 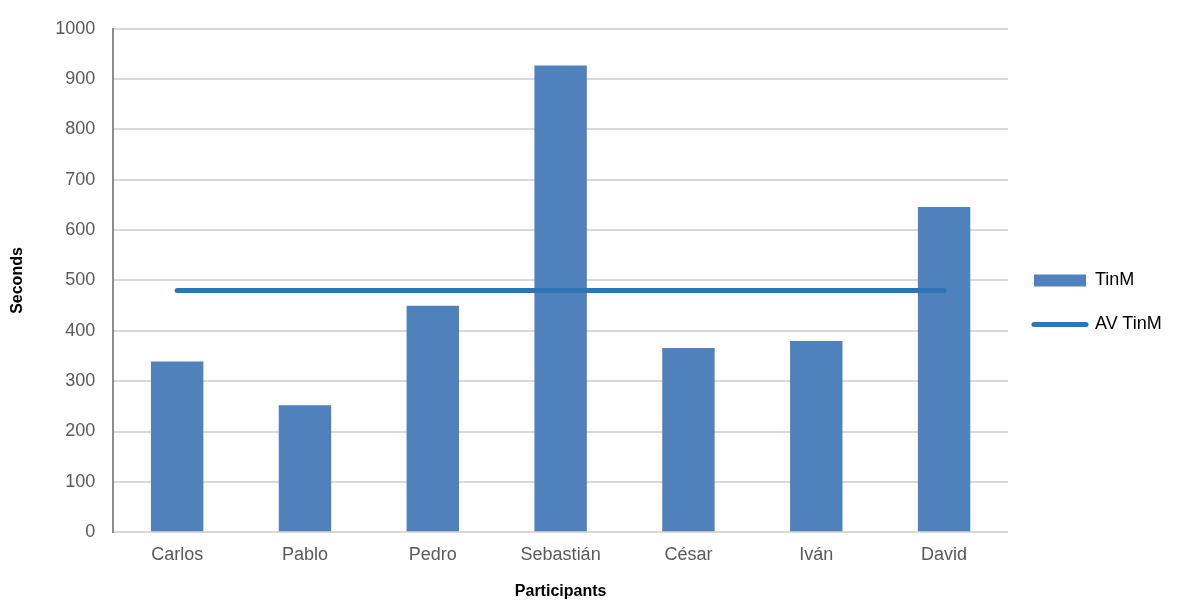 I want to click on y-tick-label: 500, so click(x=80, y=279).